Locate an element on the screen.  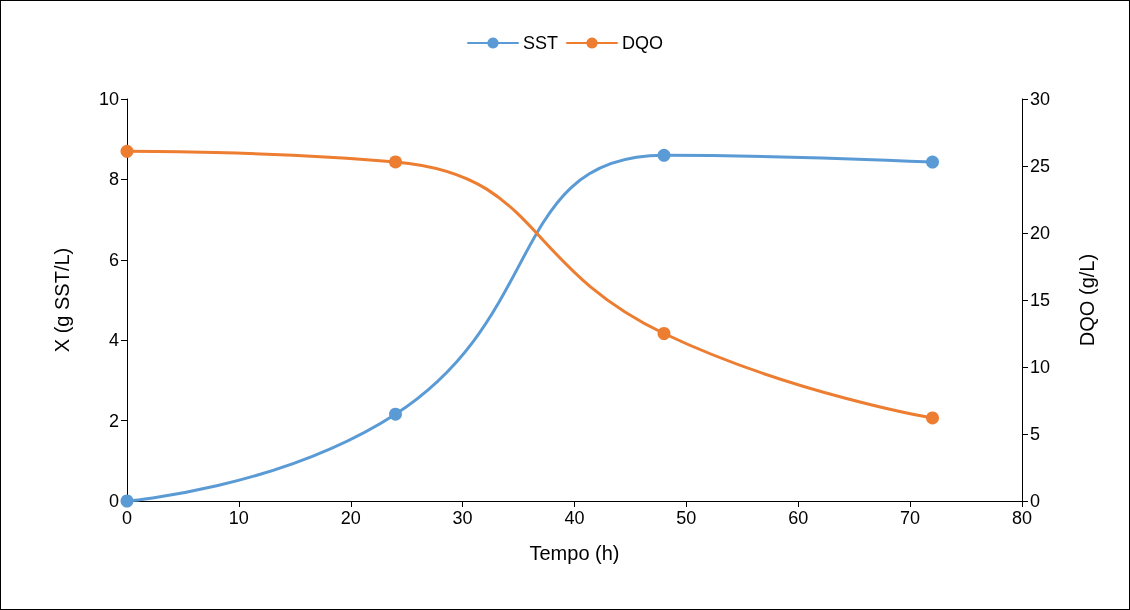
y2-axis-title: DQO (g/L) is located at coordinates (1087, 300).